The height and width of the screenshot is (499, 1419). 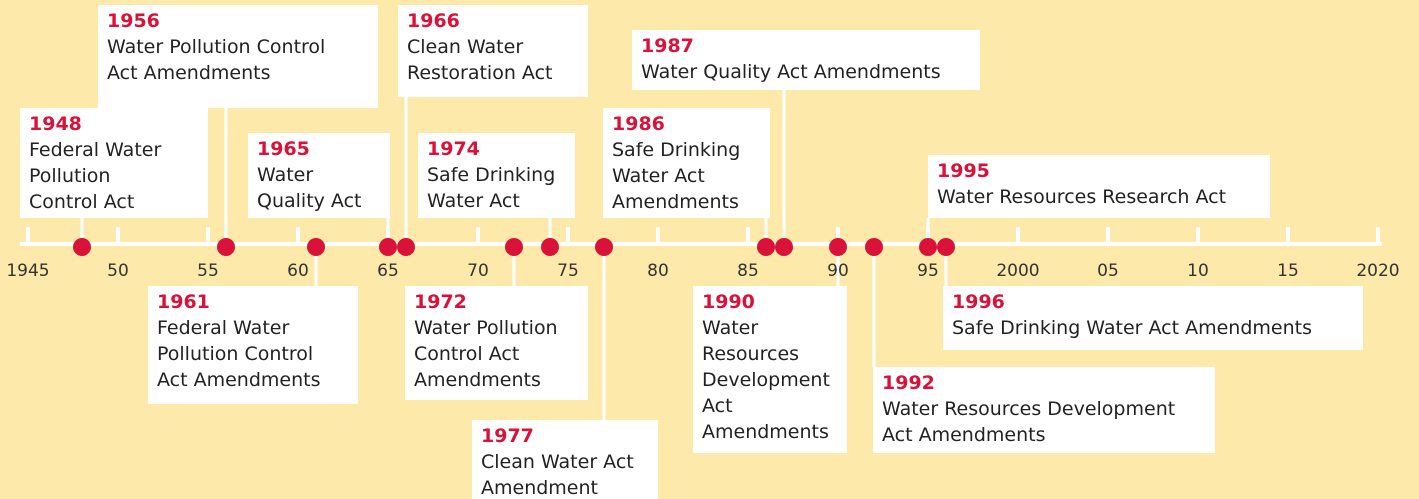 I want to click on event-year: 1987, so click(x=667, y=46).